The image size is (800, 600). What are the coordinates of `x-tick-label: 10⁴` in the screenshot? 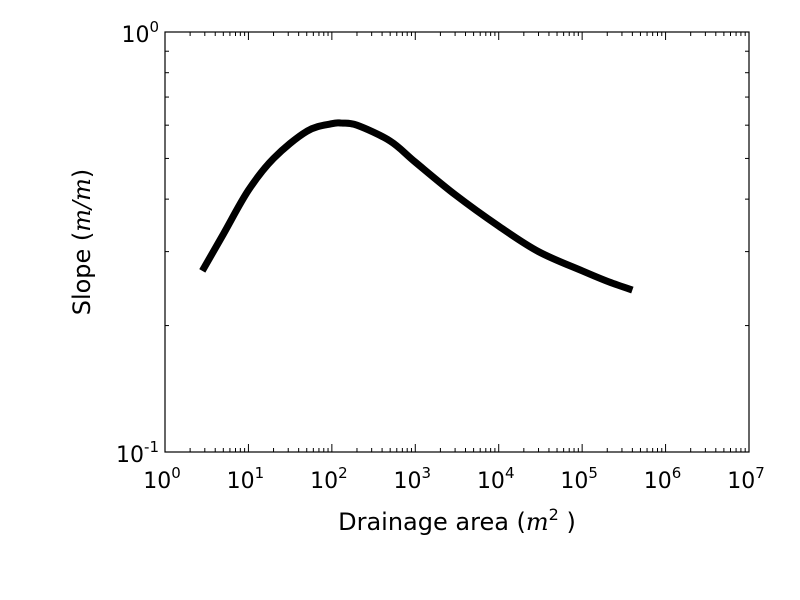 It's located at (496, 479).